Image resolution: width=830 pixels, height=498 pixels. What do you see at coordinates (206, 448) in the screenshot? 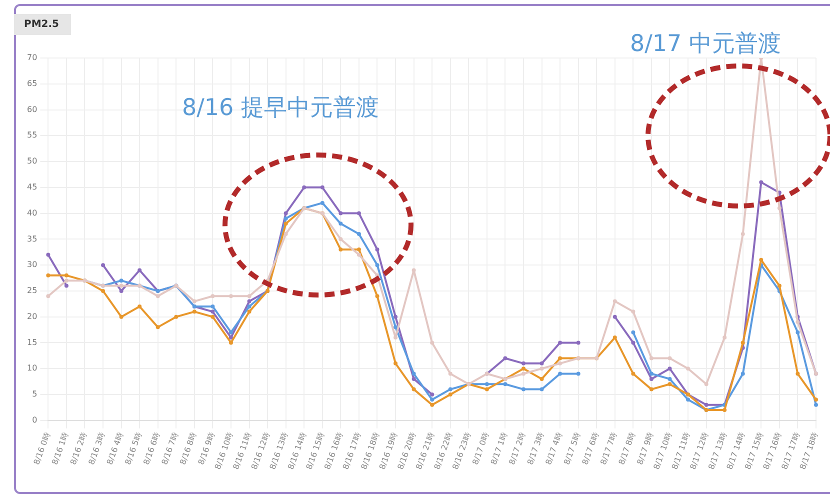
I see `x-tick-label: 8/16 9時` at bounding box center [206, 448].